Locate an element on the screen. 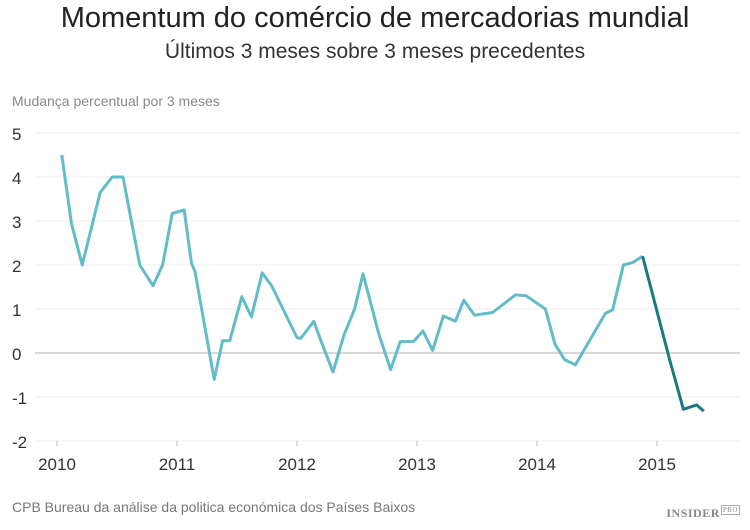  x-tick-label: 2015 is located at coordinates (657, 464).